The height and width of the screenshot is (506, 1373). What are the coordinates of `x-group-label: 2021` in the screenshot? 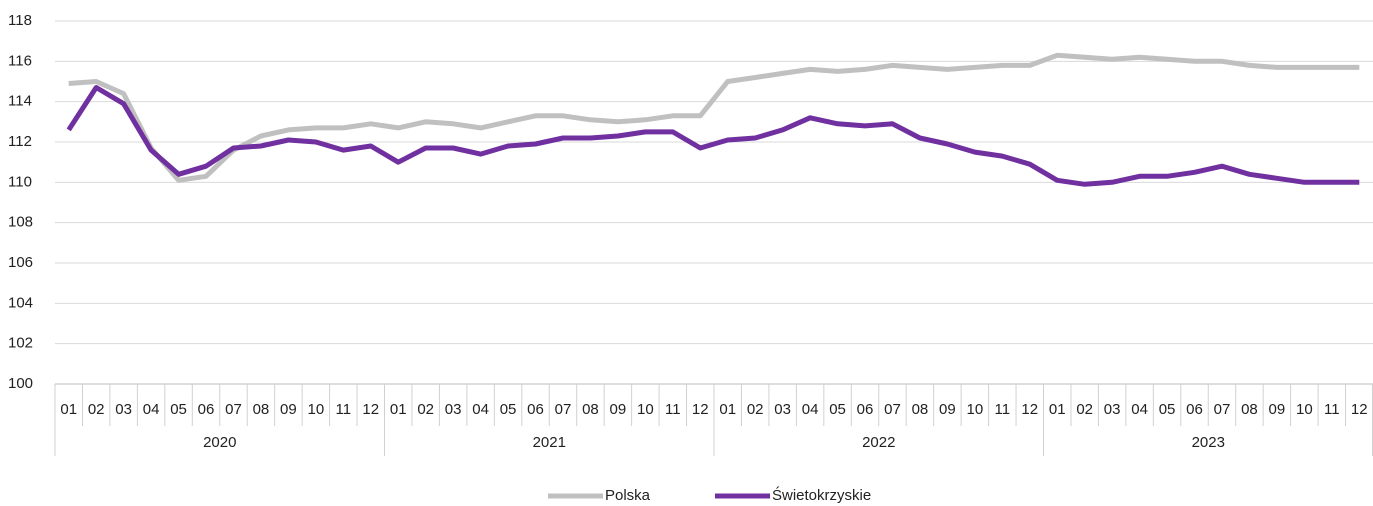 It's located at (549, 442).